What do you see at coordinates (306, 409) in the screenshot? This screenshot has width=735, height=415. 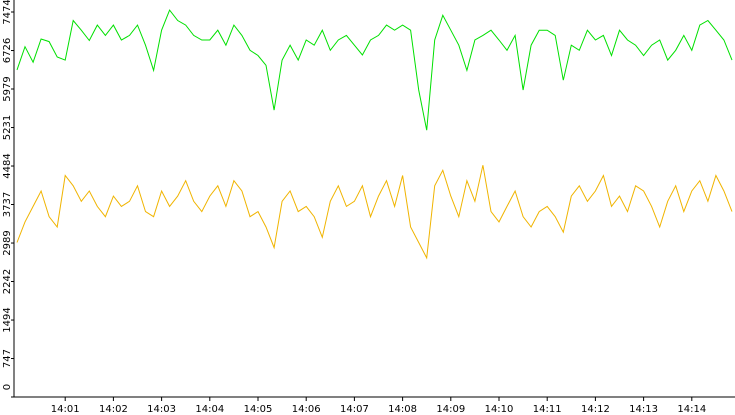 I see `x-tick-label: 14:06` at bounding box center [306, 409].